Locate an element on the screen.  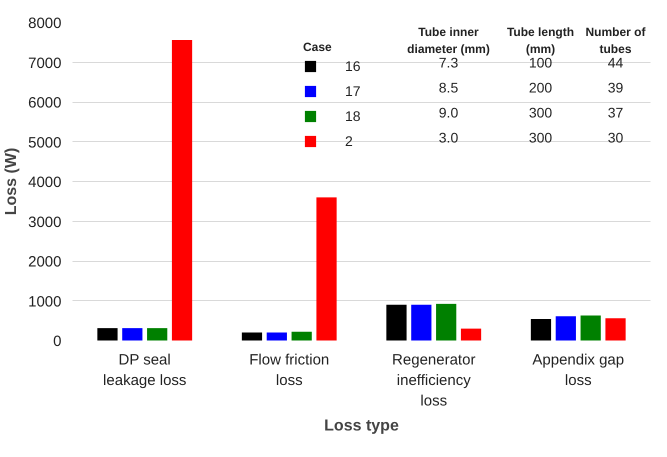
annotation: 200 is located at coordinates (540, 88).